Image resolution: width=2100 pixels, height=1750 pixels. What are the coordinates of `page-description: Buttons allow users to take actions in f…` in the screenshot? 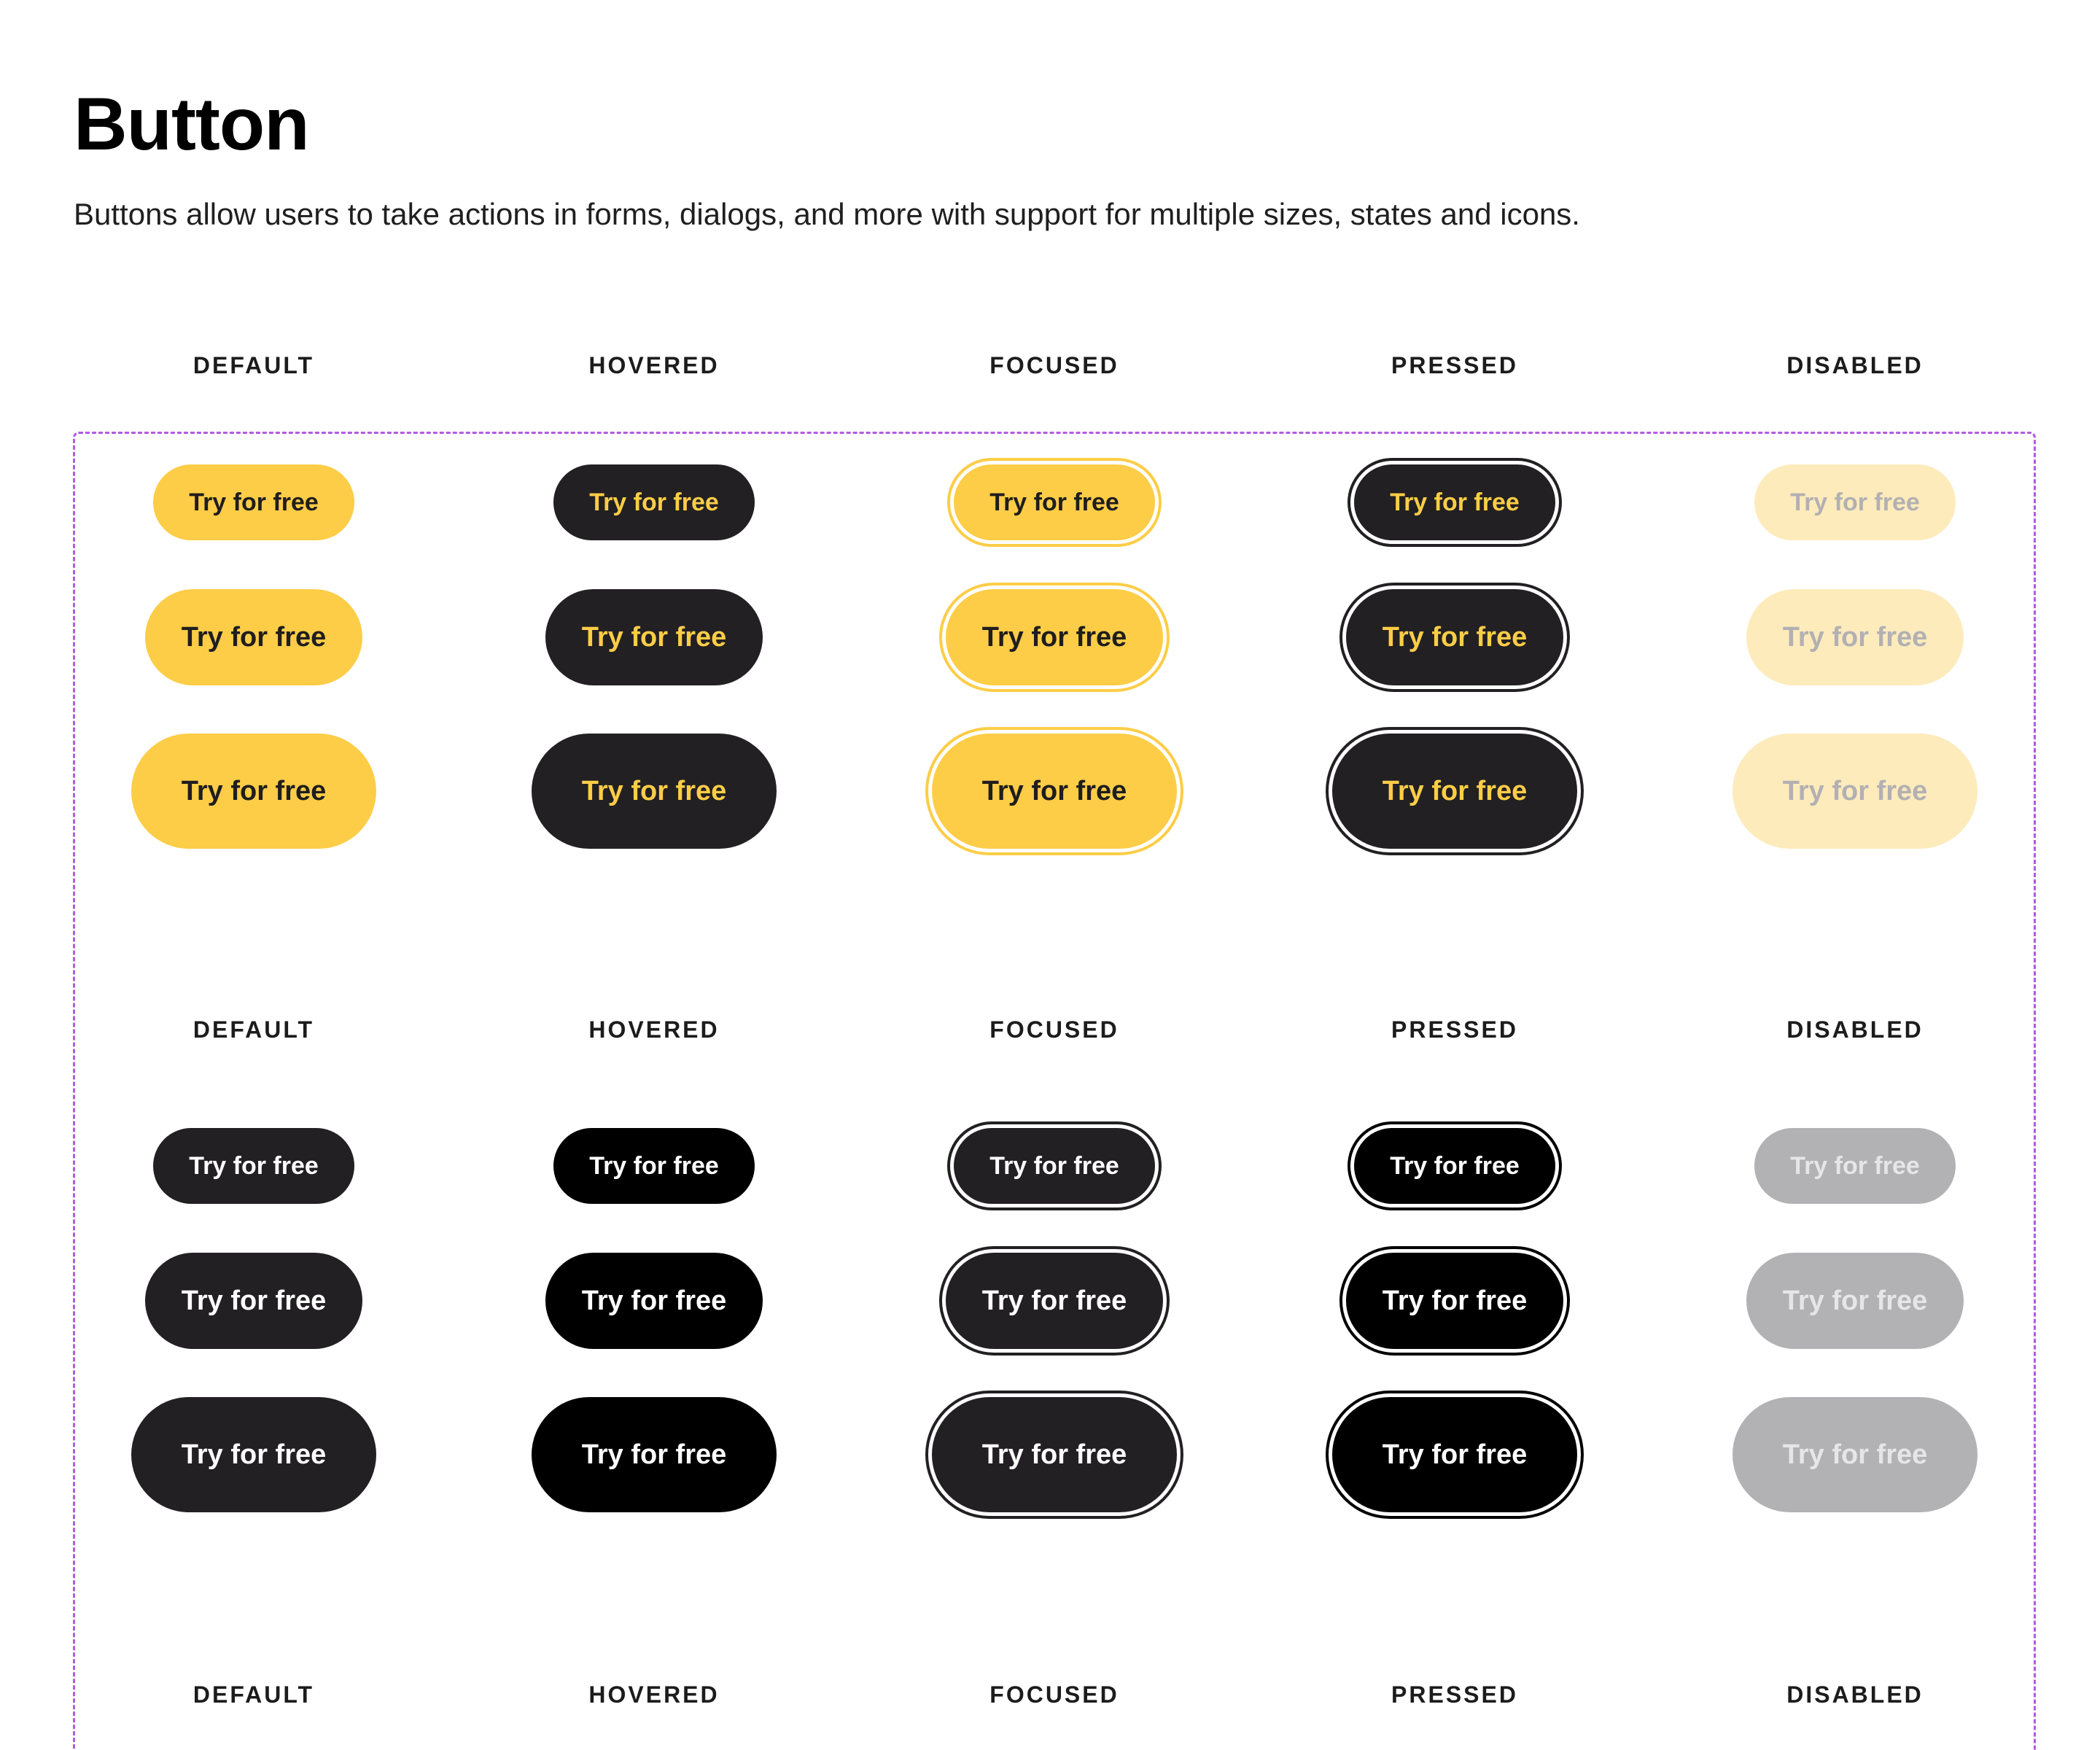 It's located at (827, 214).